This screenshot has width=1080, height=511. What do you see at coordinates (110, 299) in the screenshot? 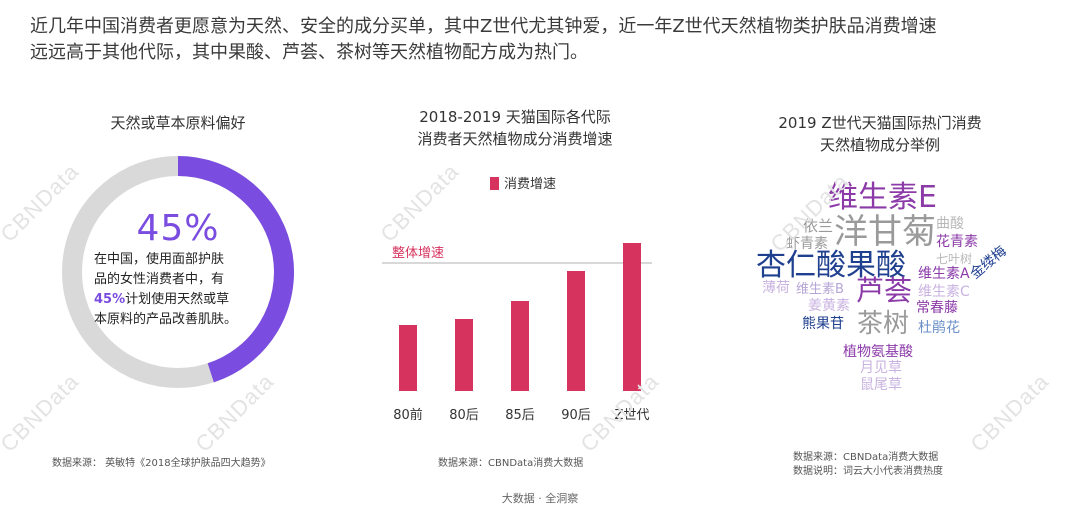
I see `donut-desc-highlight: 45%` at bounding box center [110, 299].